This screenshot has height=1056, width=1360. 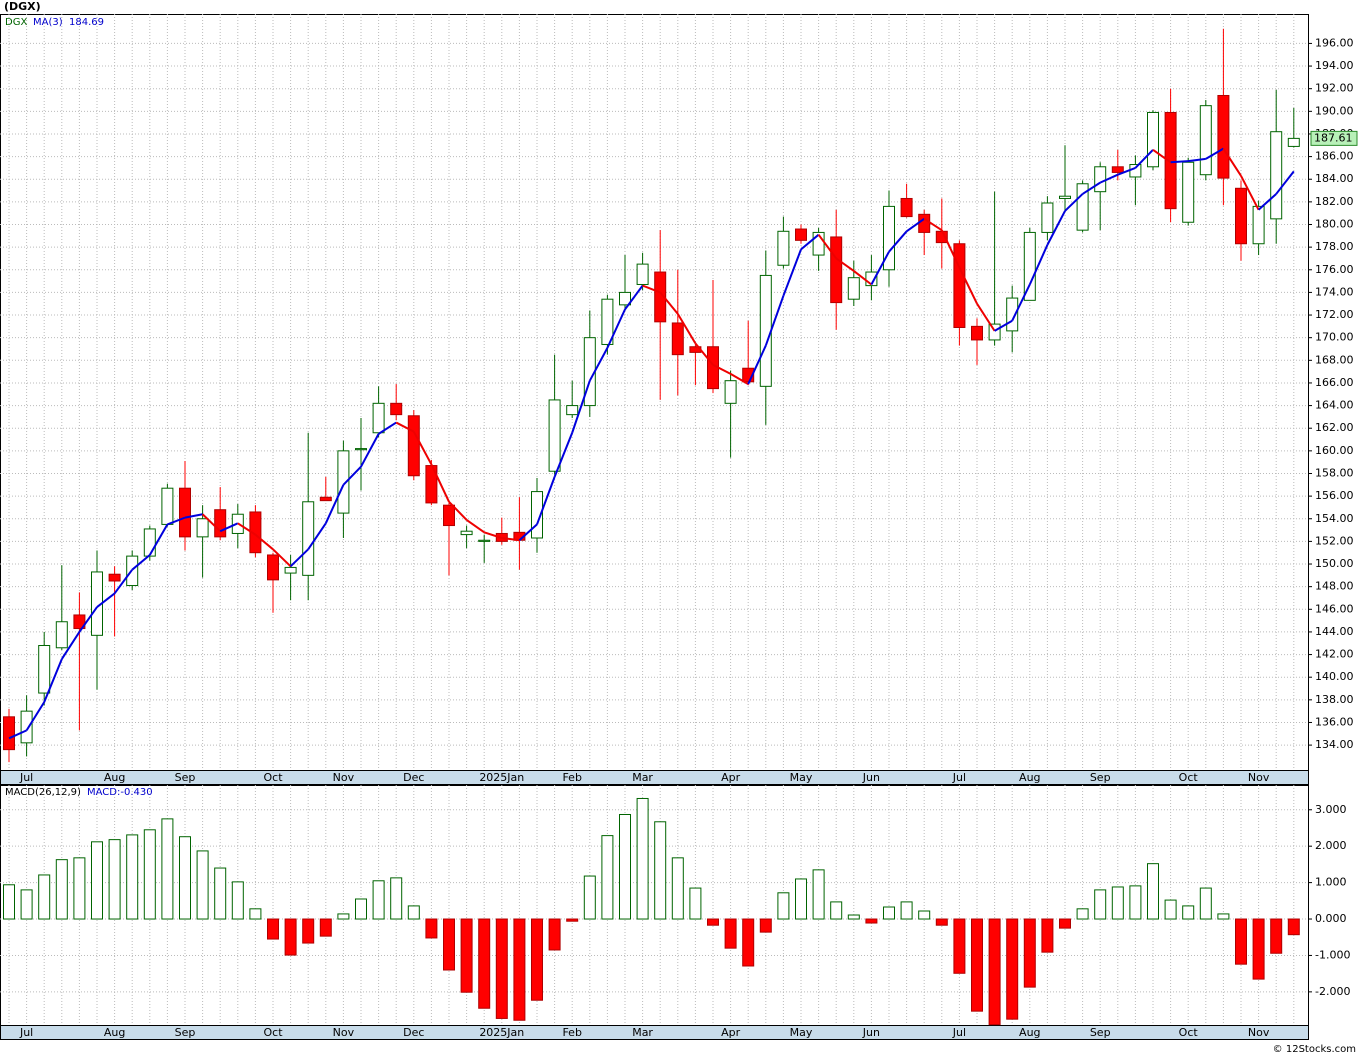 What do you see at coordinates (1334, 495) in the screenshot?
I see `y-tick-label: 156.00` at bounding box center [1334, 495].